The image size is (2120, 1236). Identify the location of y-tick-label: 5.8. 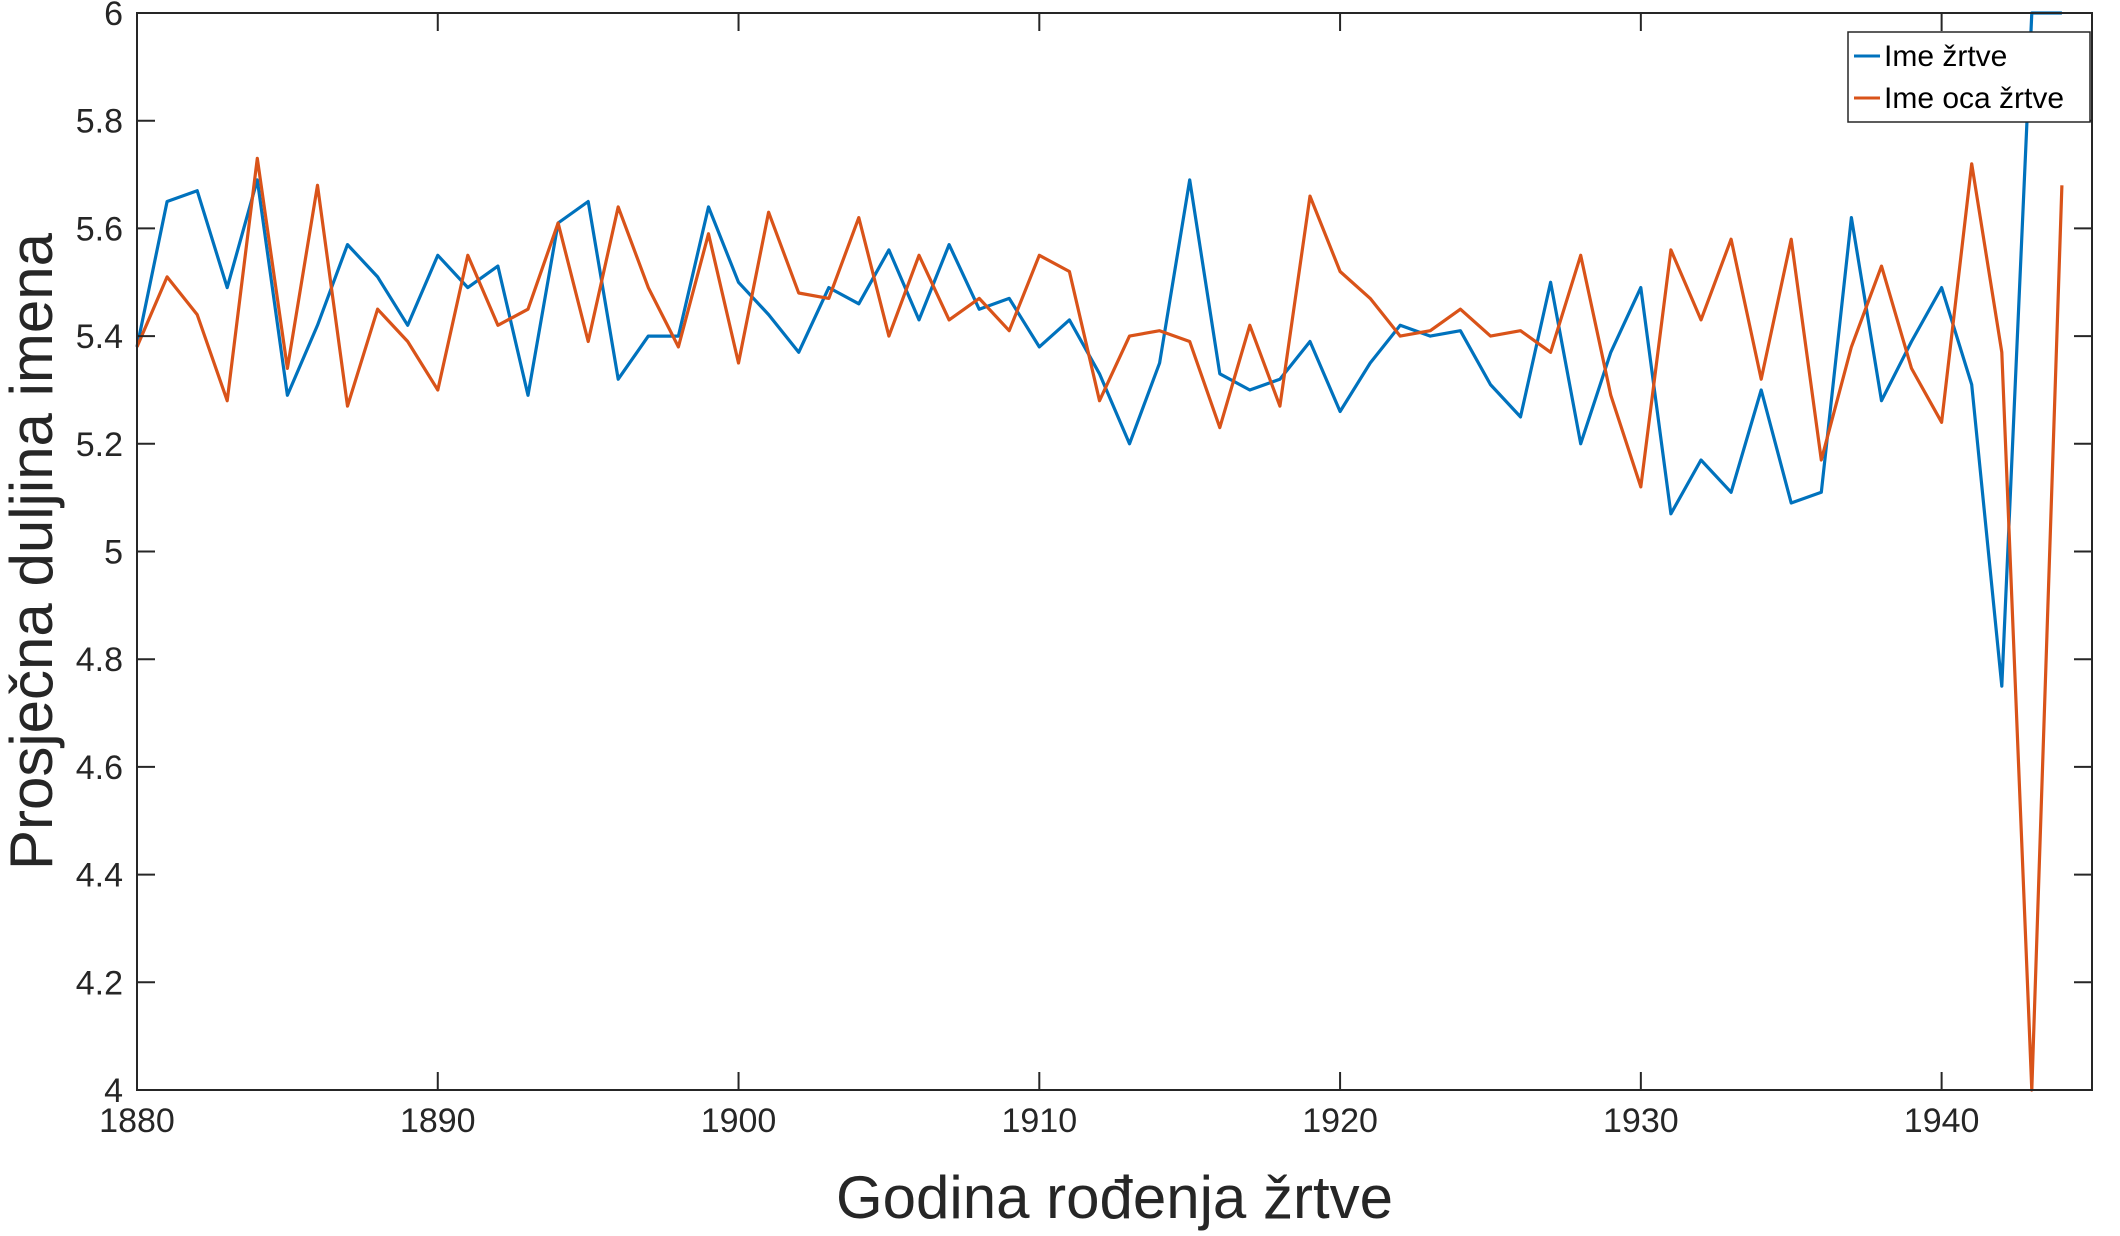
(99, 122).